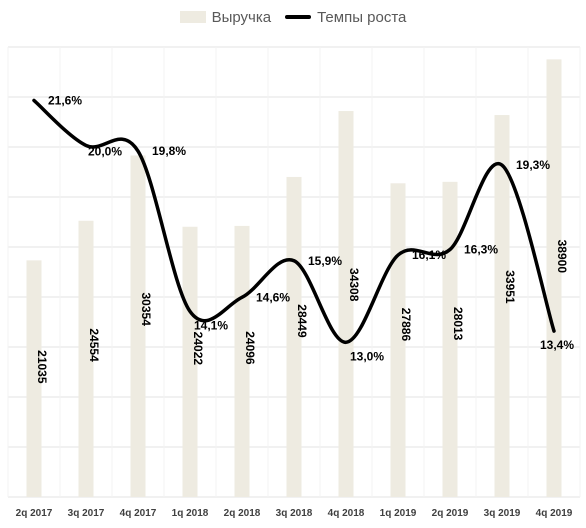 Image resolution: width=586 pixels, height=528 pixels. What do you see at coordinates (562, 257) in the screenshot?
I see `bar-value-label: 38900` at bounding box center [562, 257].